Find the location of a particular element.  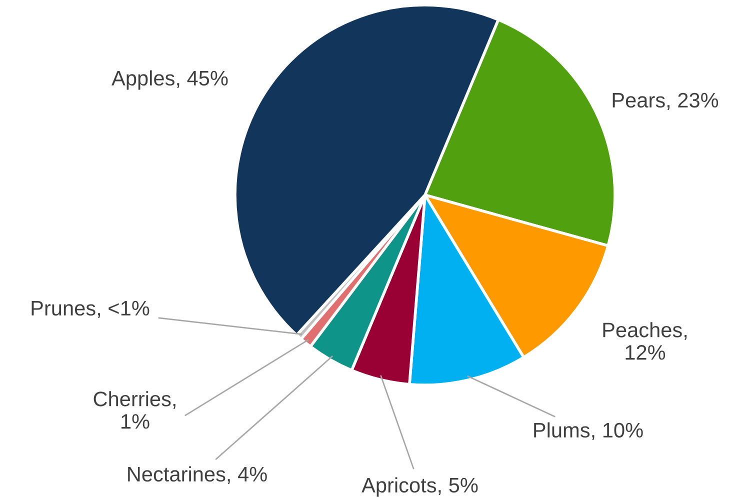

slice-label: Pears, 23% is located at coordinates (665, 101).